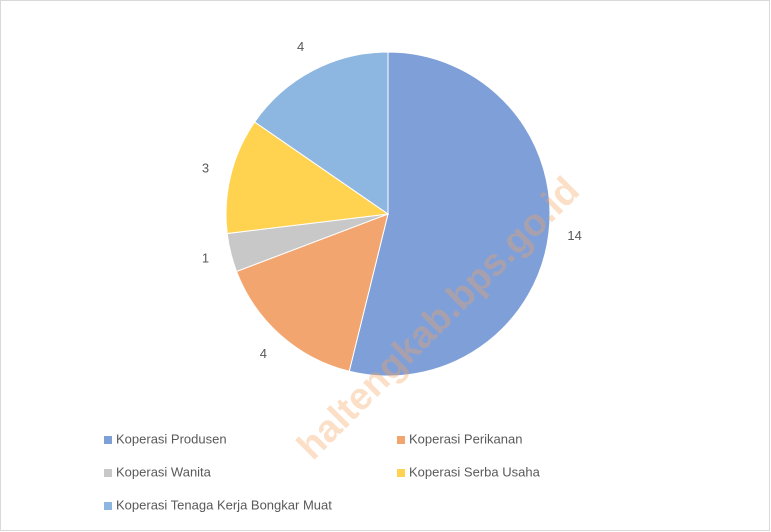 The height and width of the screenshot is (532, 771). I want to click on data-label: 3, so click(205, 167).